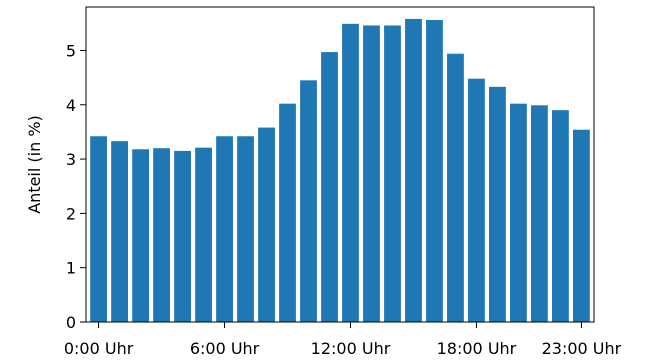 The width and height of the screenshot is (652, 360). Describe the element at coordinates (99, 348) in the screenshot. I see `x-tick-label: 0:00 Uhr` at that location.